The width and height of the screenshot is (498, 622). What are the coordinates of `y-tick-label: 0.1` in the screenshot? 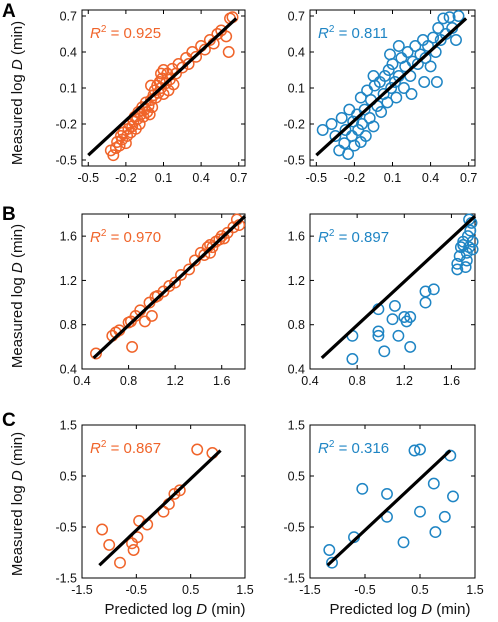 It's located at (68, 89).